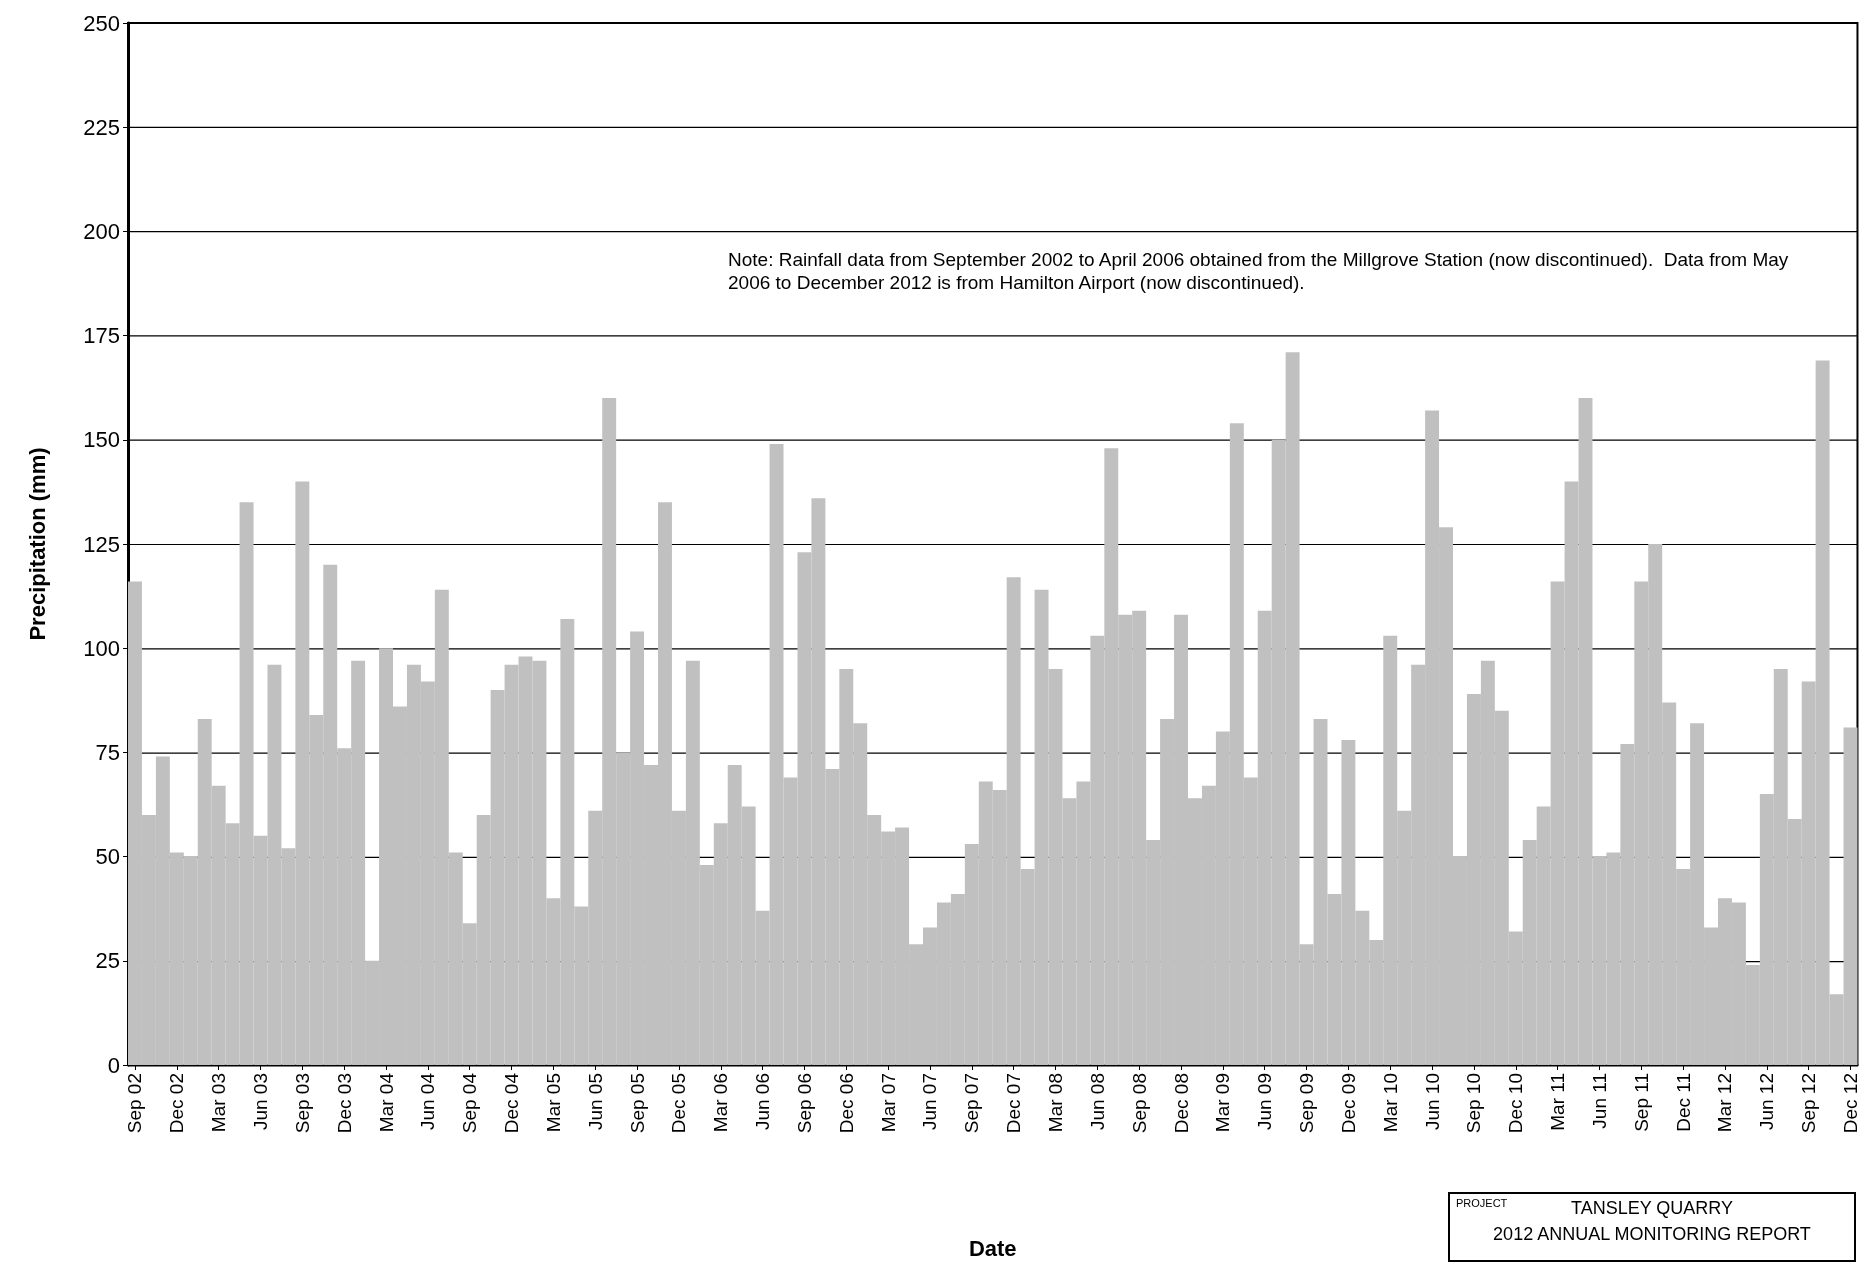 Image resolution: width=1860 pixels, height=1264 pixels. Describe the element at coordinates (1850, 1103) in the screenshot. I see `x-tick-label: Dec 12` at that location.